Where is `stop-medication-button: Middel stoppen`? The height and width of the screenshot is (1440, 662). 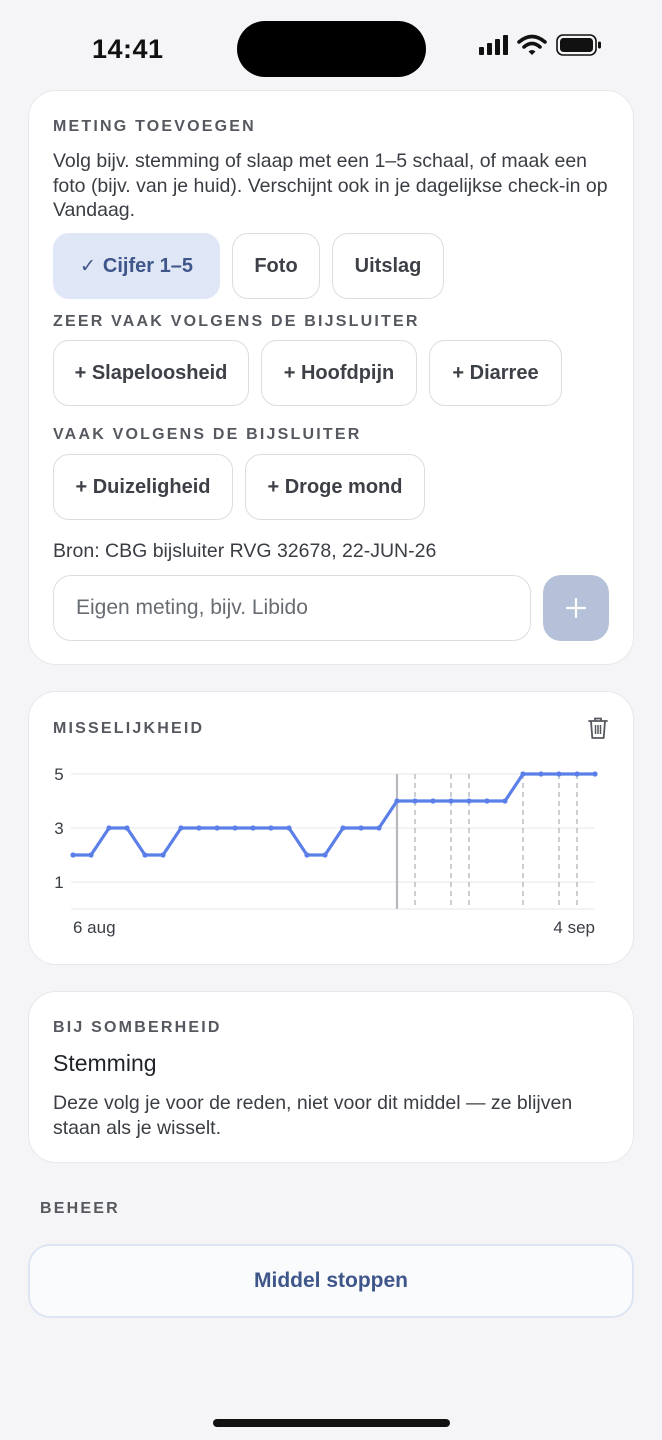 stop-medication-button: Middel stoppen is located at coordinates (331, 1281).